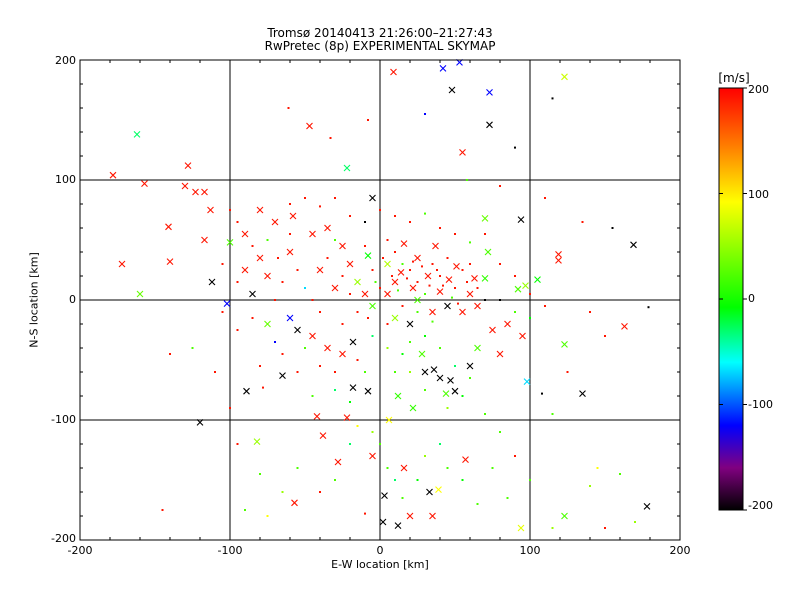 This screenshot has height=600, width=800. What do you see at coordinates (733, 299) in the screenshot?
I see `colorbar-tick-marks` at bounding box center [733, 299].